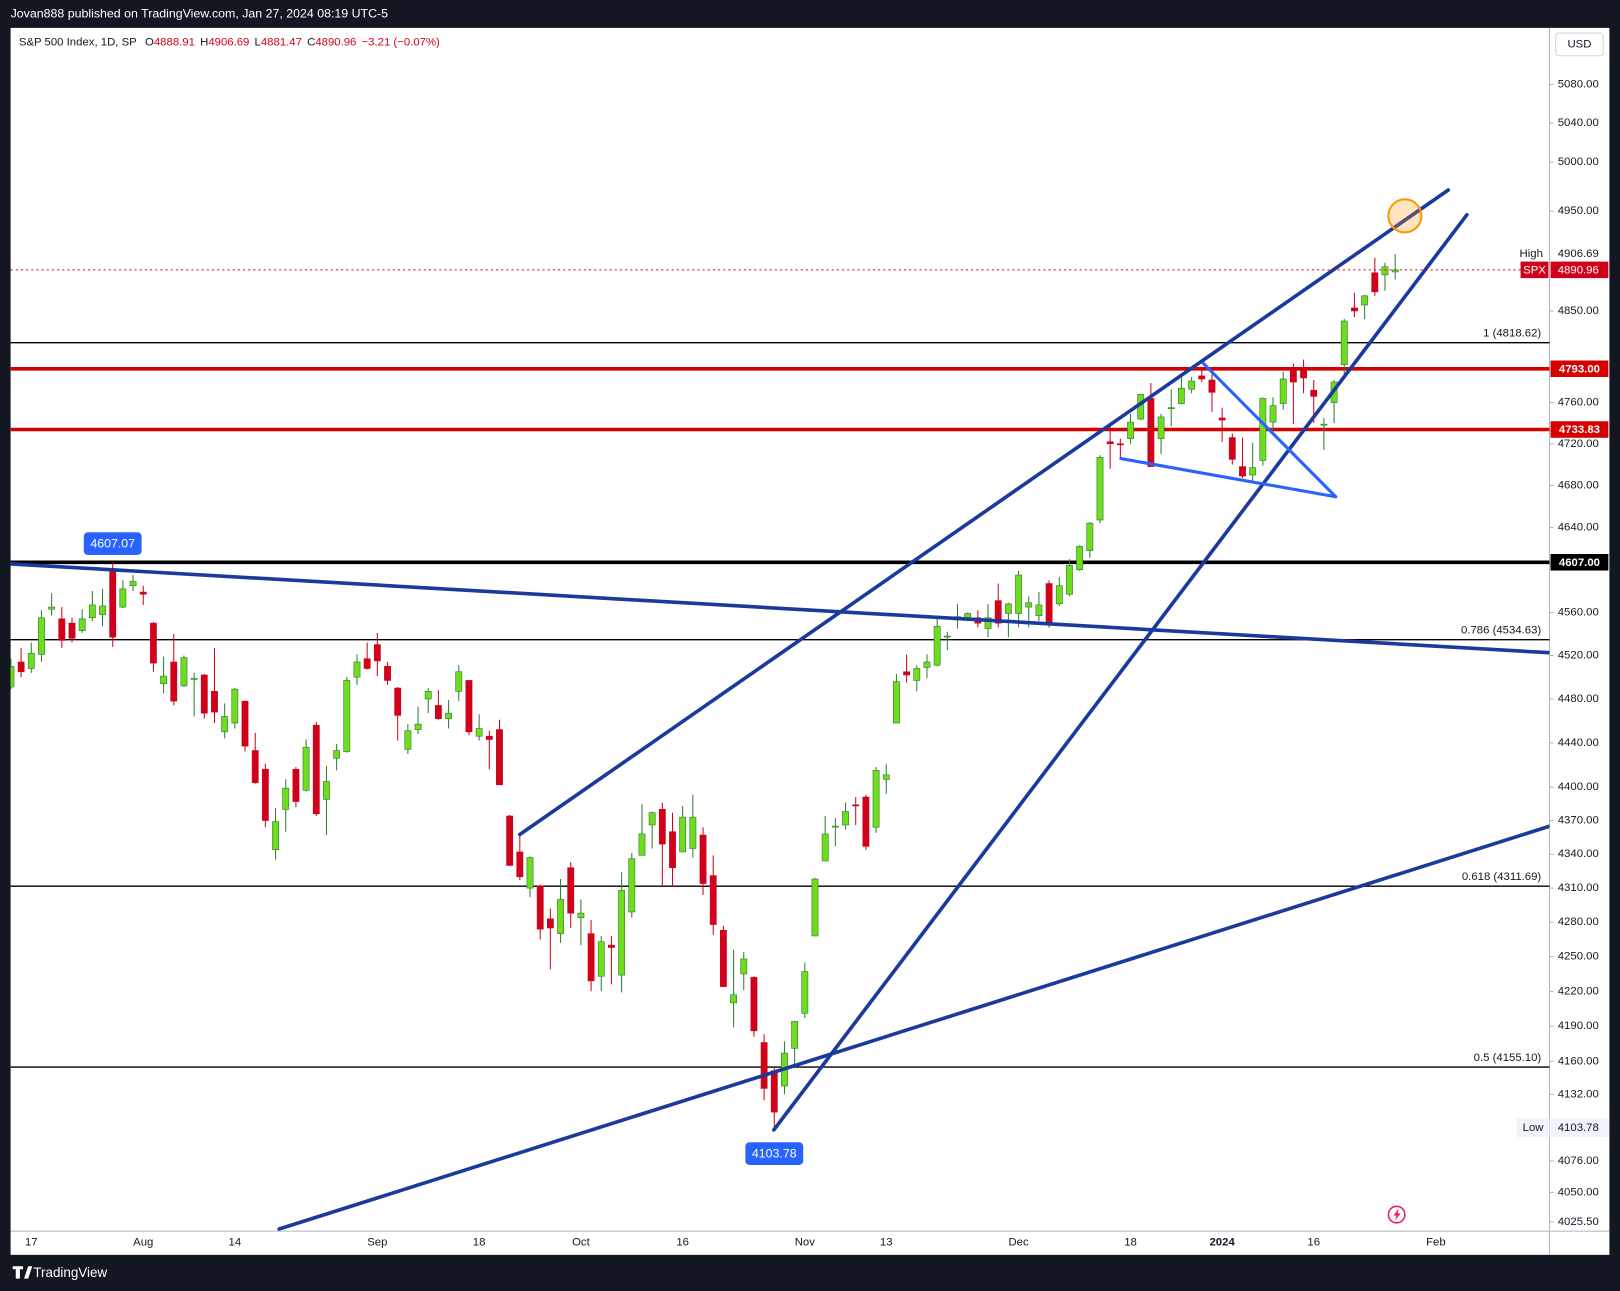 Image resolution: width=1620 pixels, height=1291 pixels. I want to click on target-circle, so click(1405, 216).